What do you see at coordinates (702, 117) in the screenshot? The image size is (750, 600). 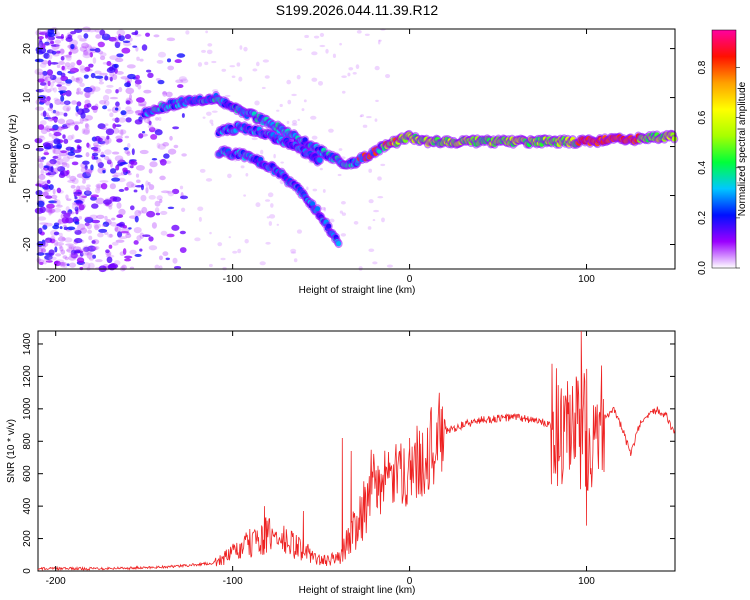 I see `colorbar-tick-label: 0.6` at bounding box center [702, 117].